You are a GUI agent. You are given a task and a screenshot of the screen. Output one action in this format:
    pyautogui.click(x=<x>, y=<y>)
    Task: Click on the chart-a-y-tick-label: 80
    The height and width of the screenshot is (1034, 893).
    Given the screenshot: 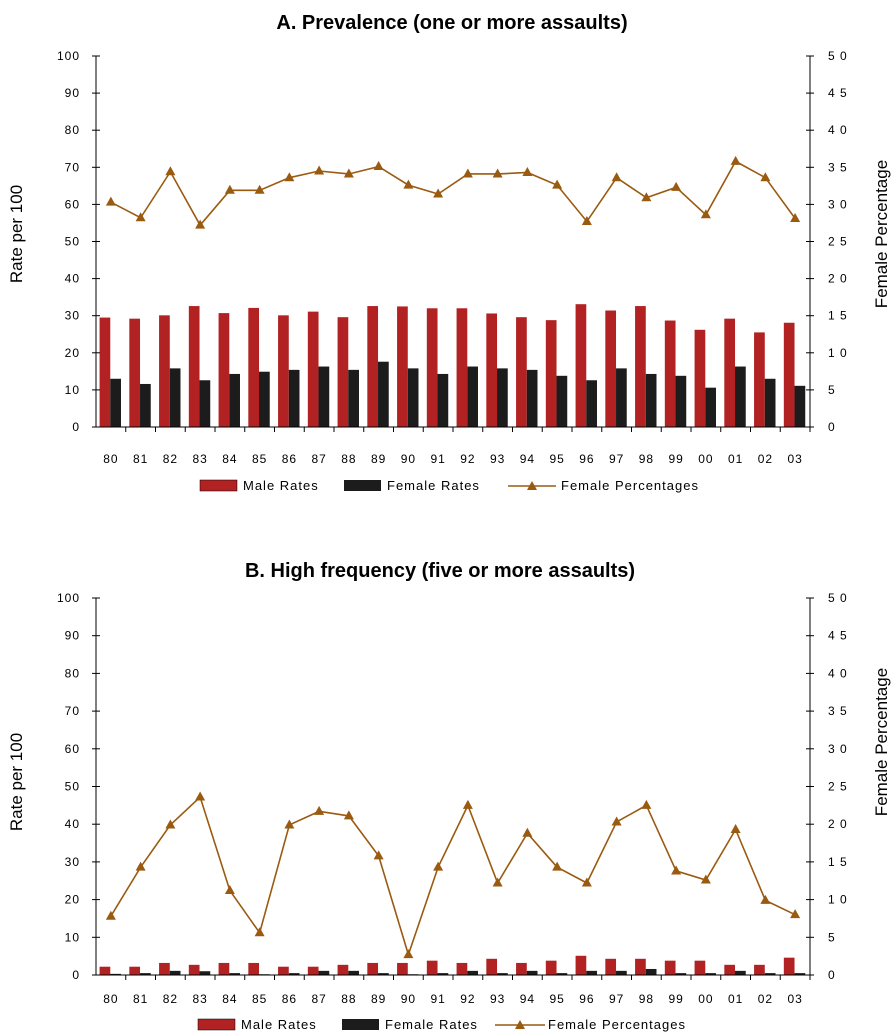 What is the action you would take?
    pyautogui.click(x=72, y=130)
    